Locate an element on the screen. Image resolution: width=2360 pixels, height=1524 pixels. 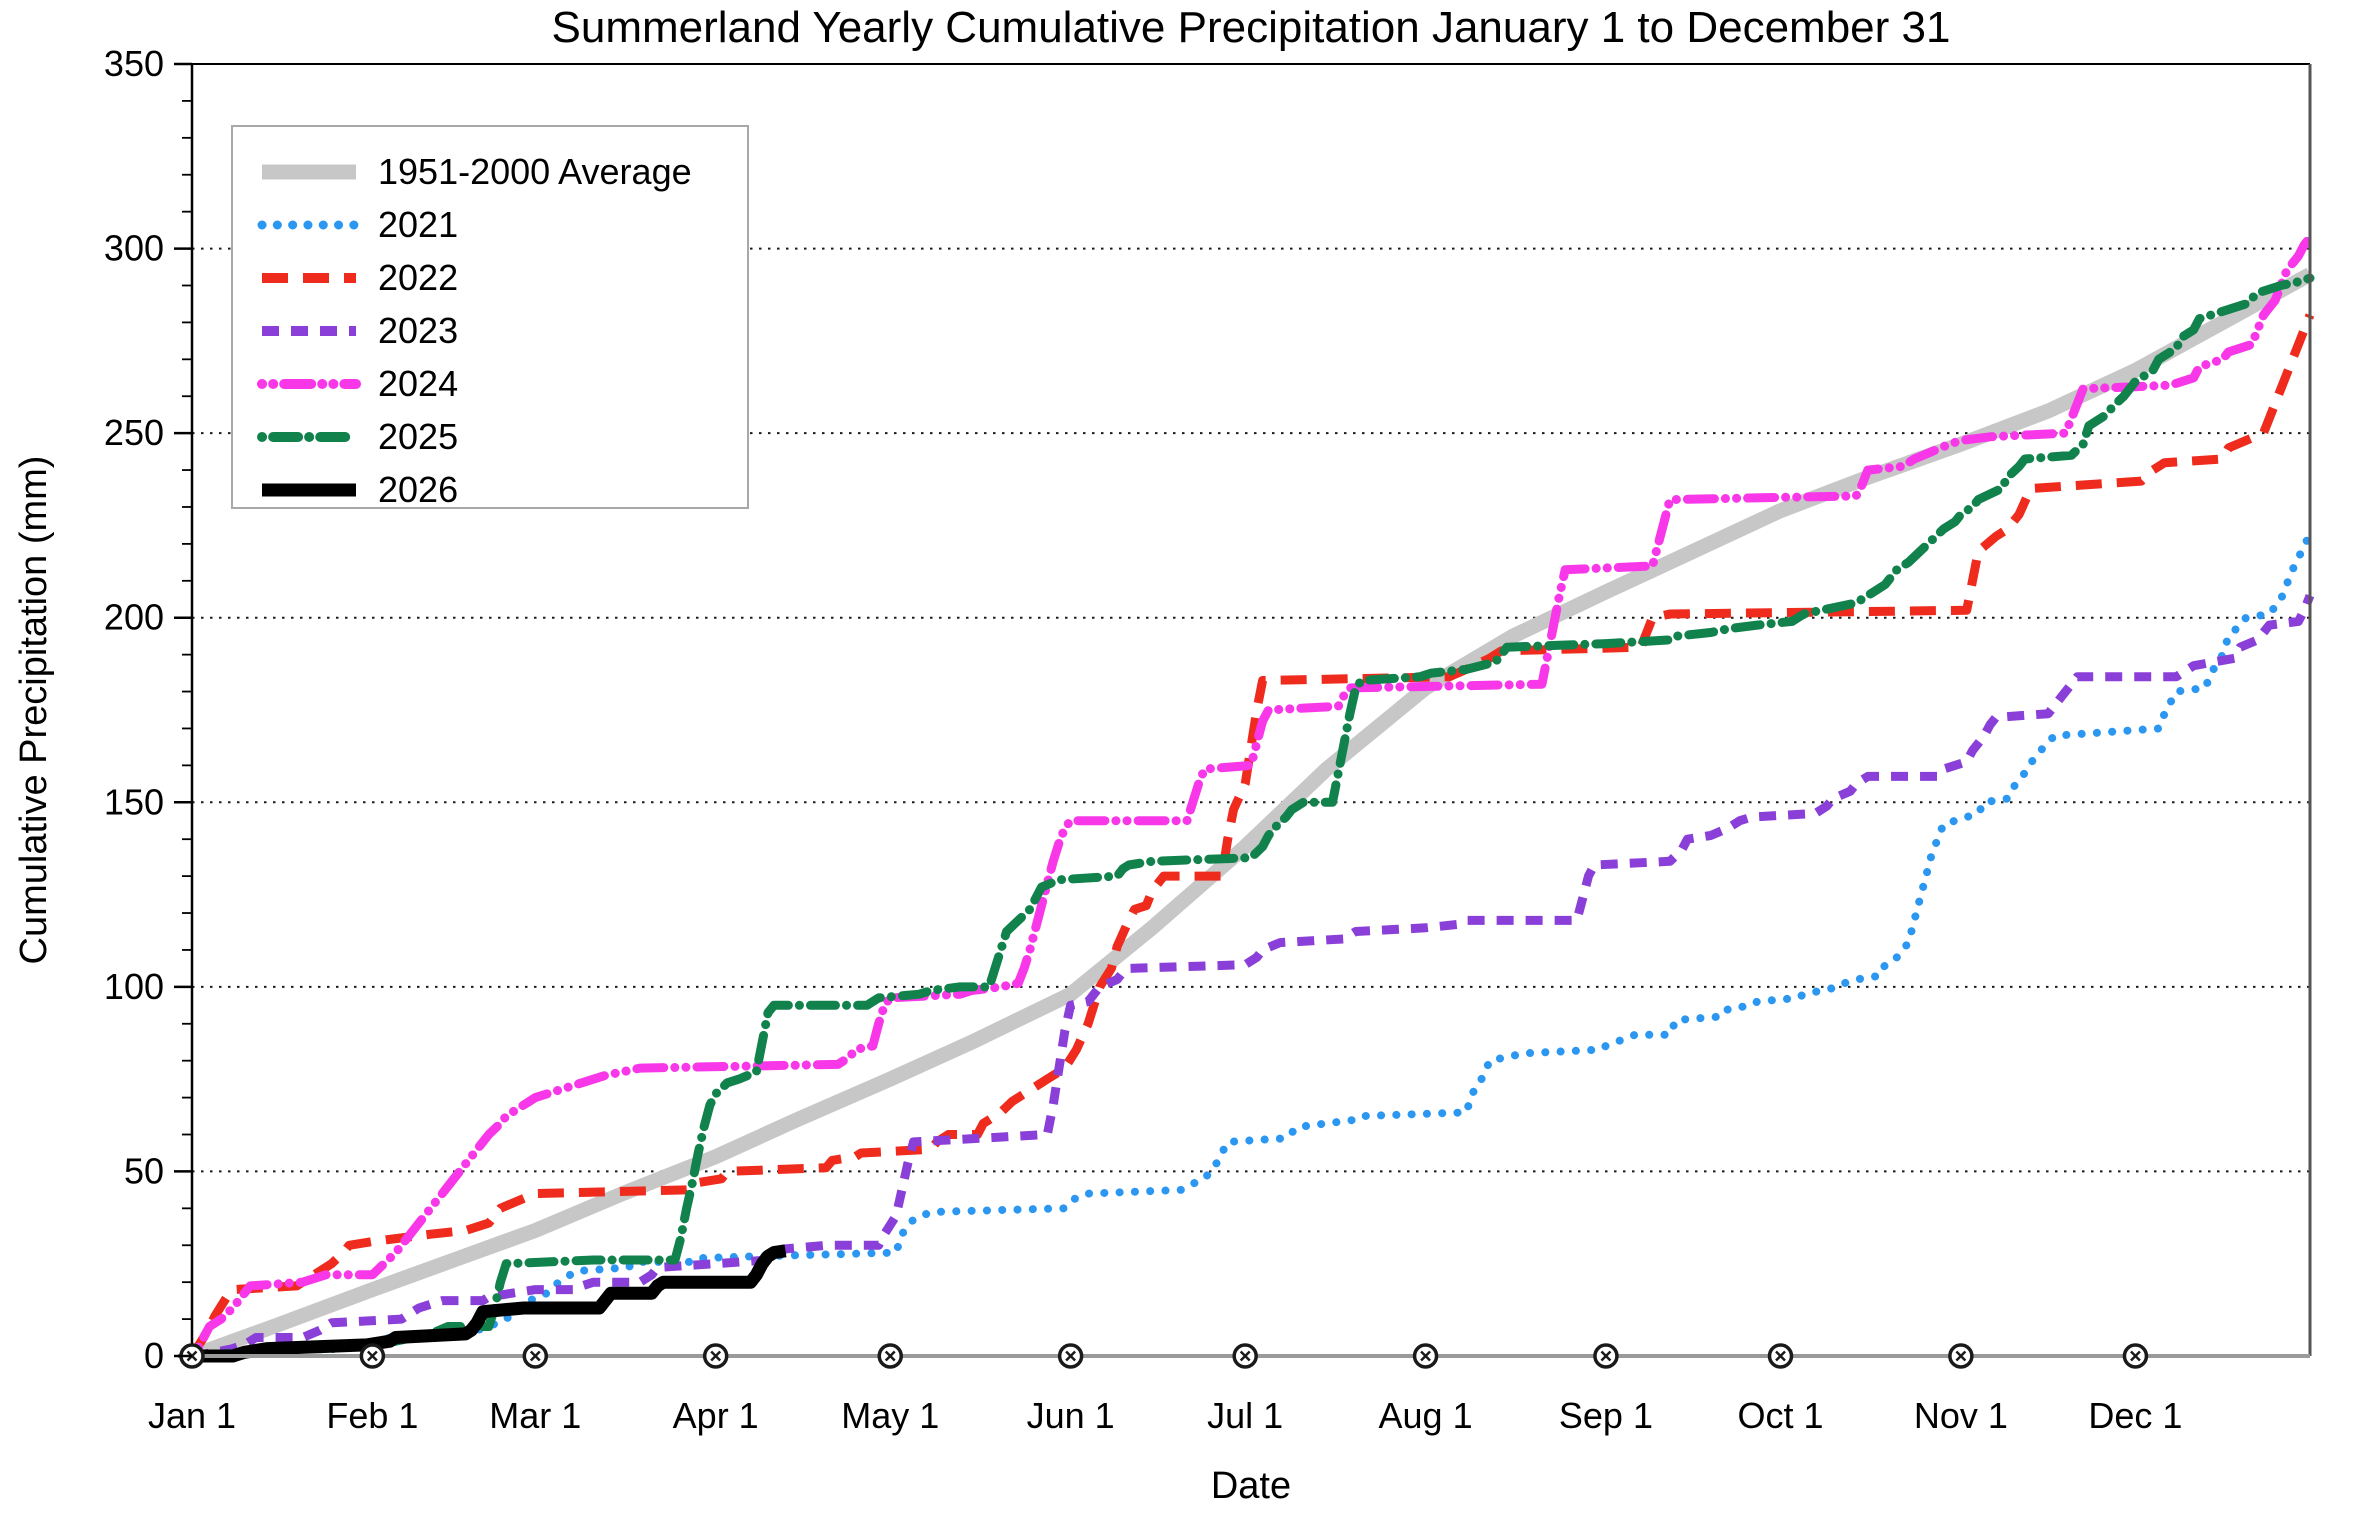
legend-entry-2026: 2026 is located at coordinates (360, 489).